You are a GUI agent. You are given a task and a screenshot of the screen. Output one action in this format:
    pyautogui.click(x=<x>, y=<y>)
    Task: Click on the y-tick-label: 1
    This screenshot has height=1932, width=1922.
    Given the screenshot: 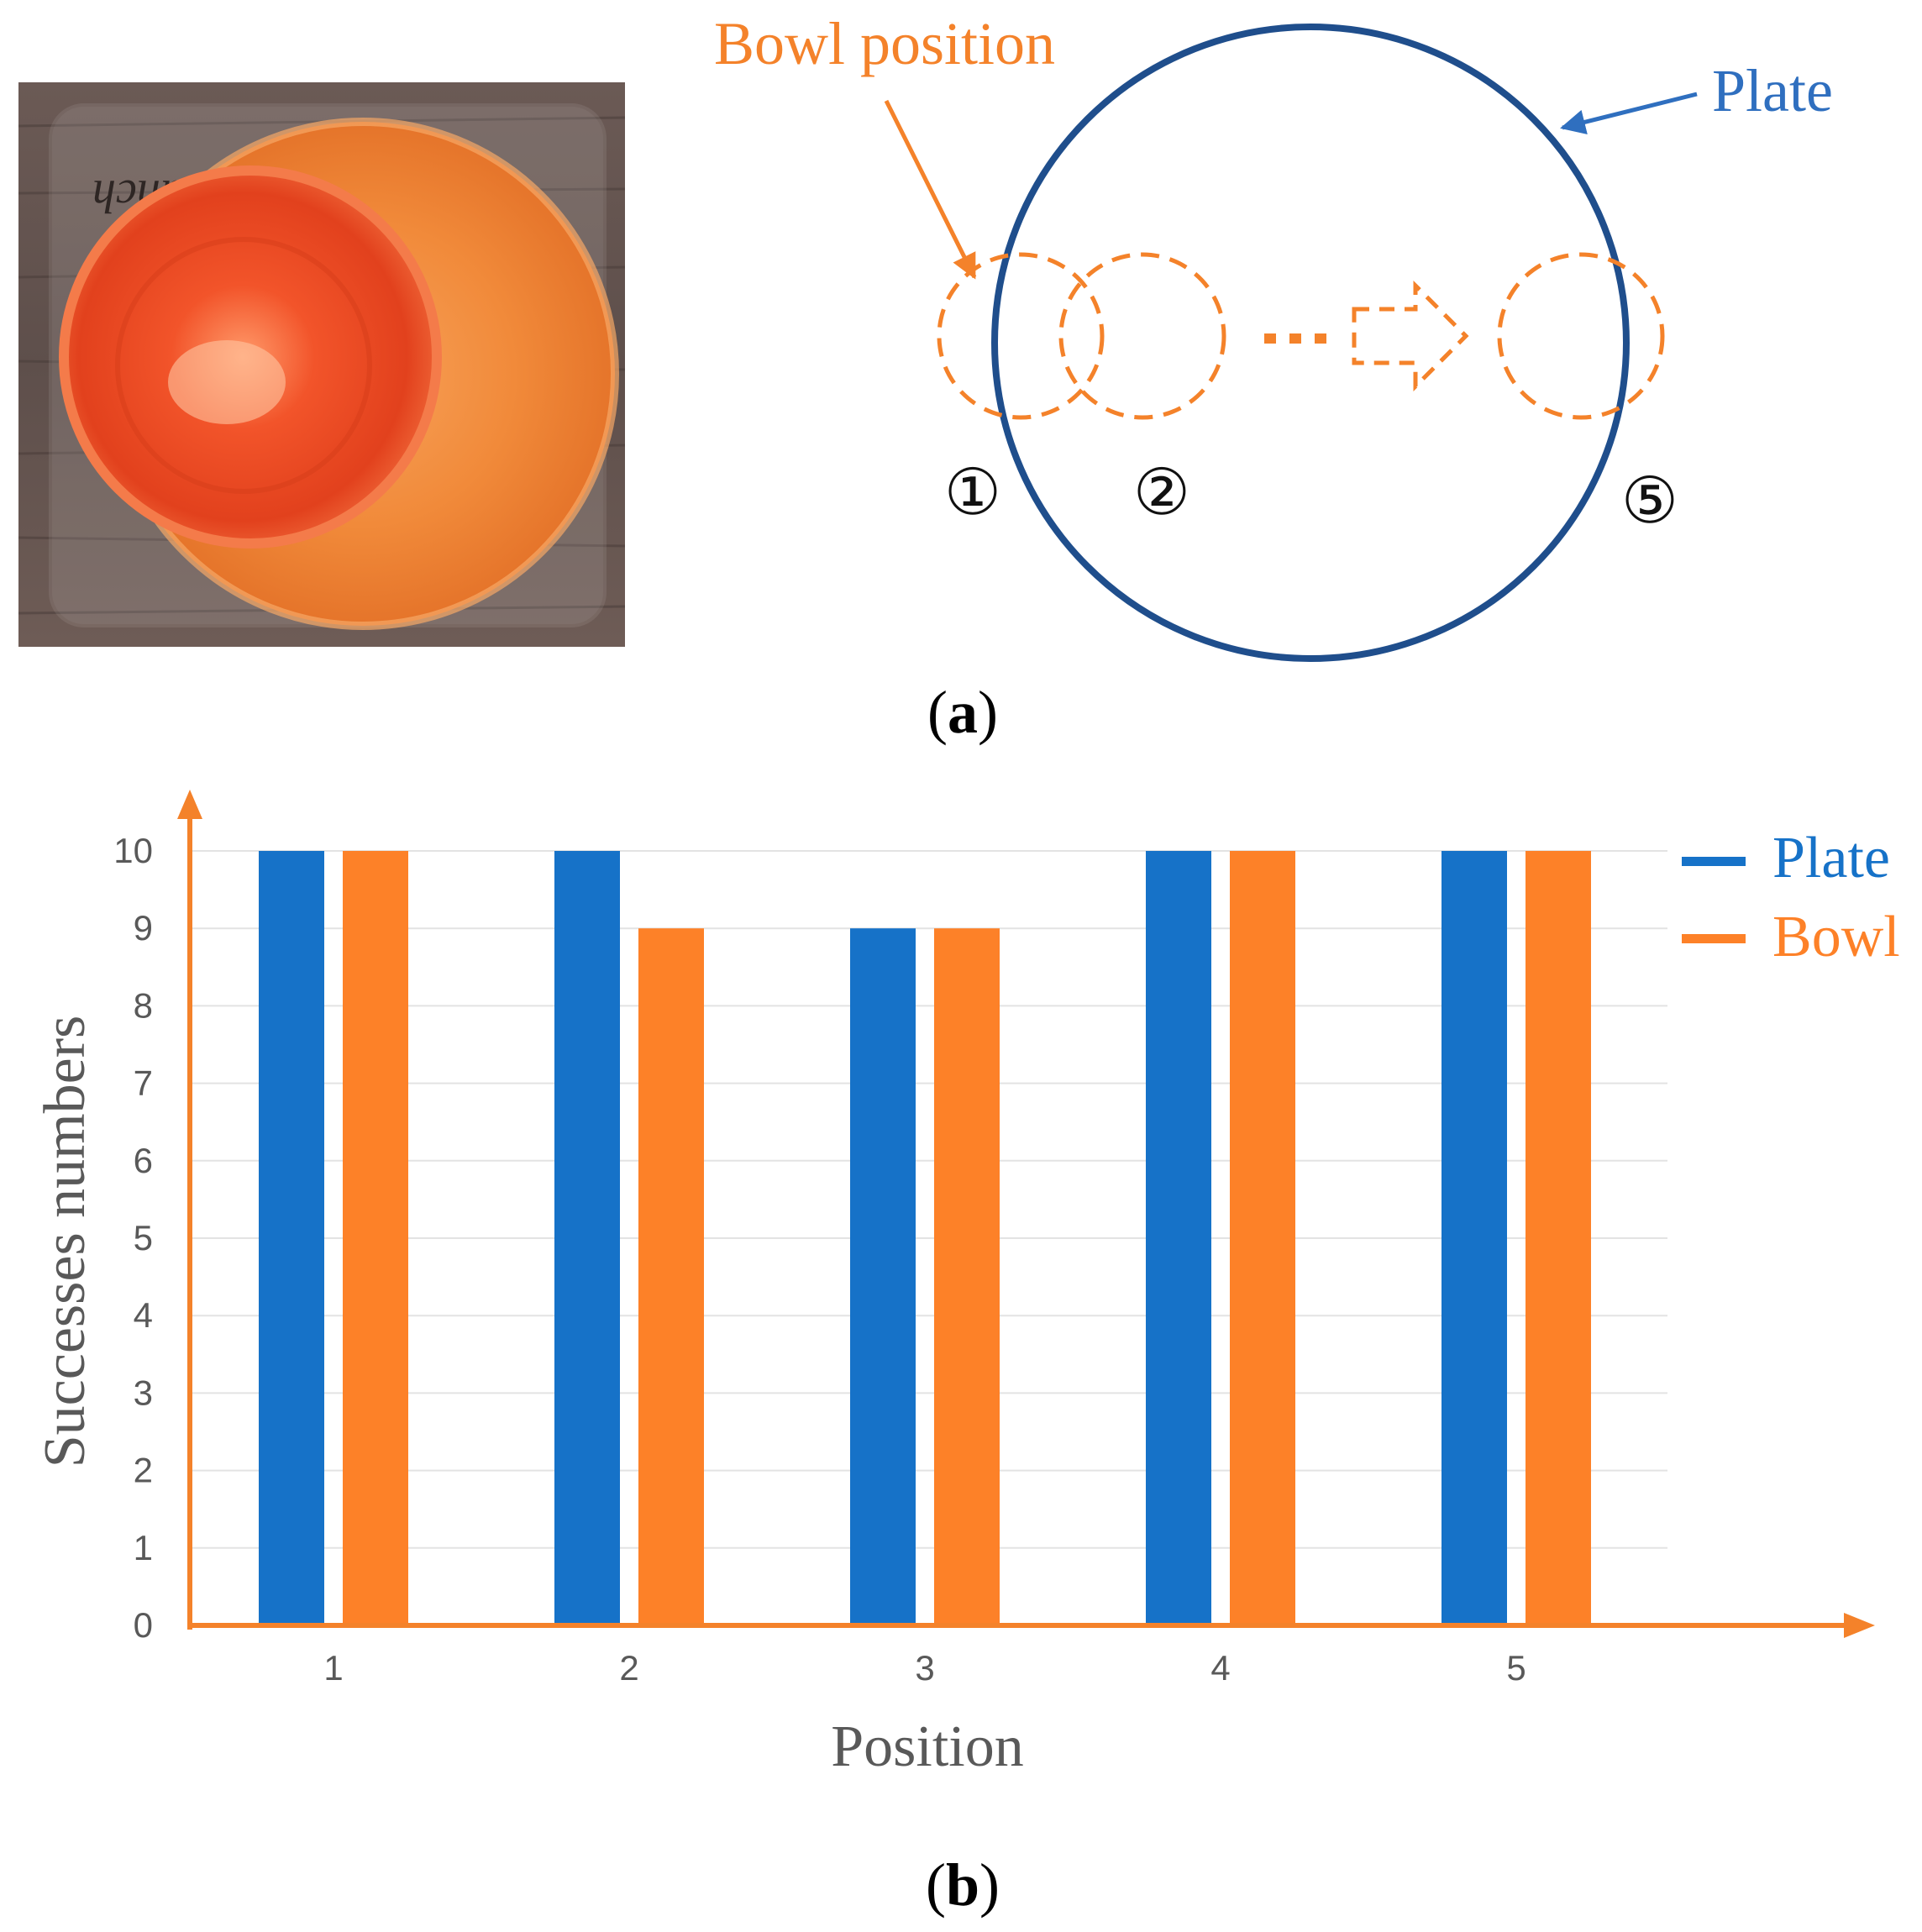 What is the action you would take?
    pyautogui.click(x=143, y=1547)
    